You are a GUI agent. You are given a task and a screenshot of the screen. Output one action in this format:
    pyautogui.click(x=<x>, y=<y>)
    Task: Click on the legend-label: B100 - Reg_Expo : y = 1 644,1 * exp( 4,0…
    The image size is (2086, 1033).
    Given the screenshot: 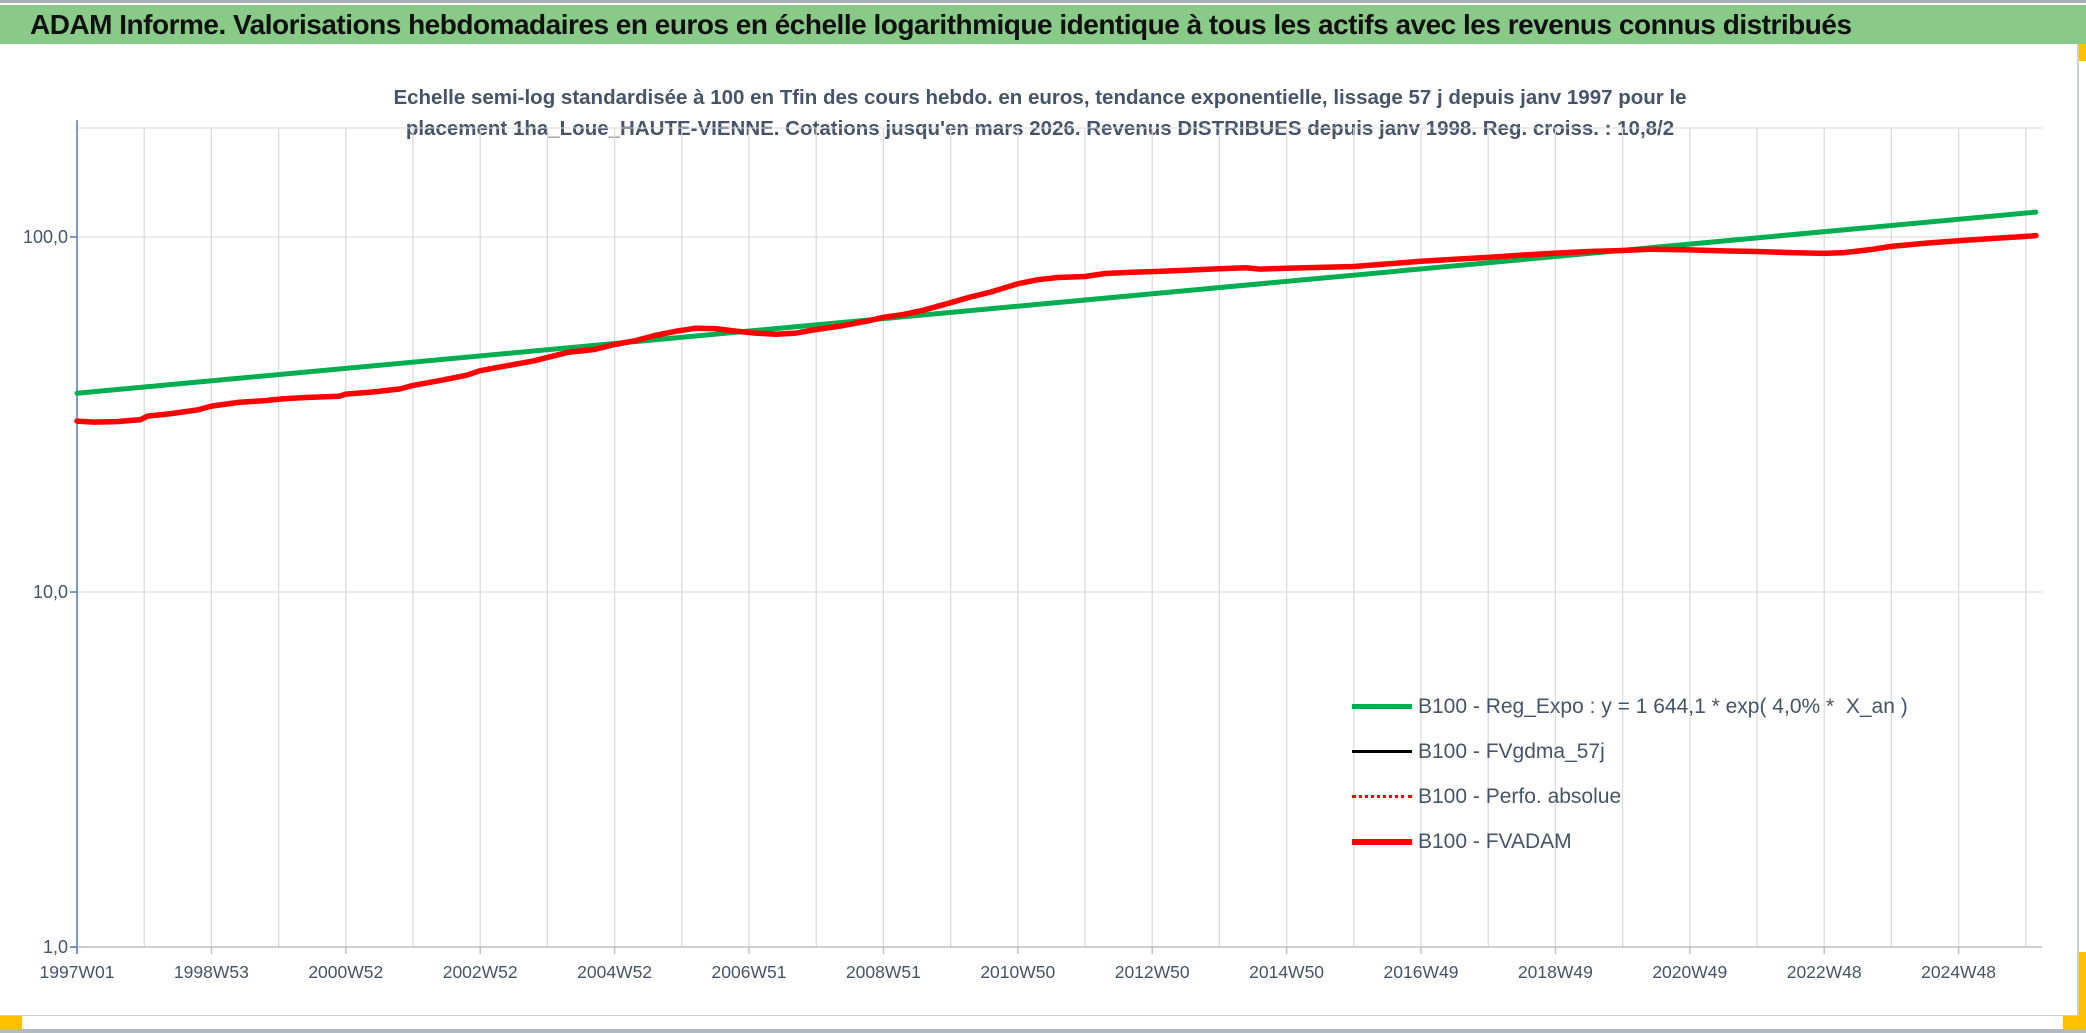 What is the action you would take?
    pyautogui.click(x=1663, y=706)
    